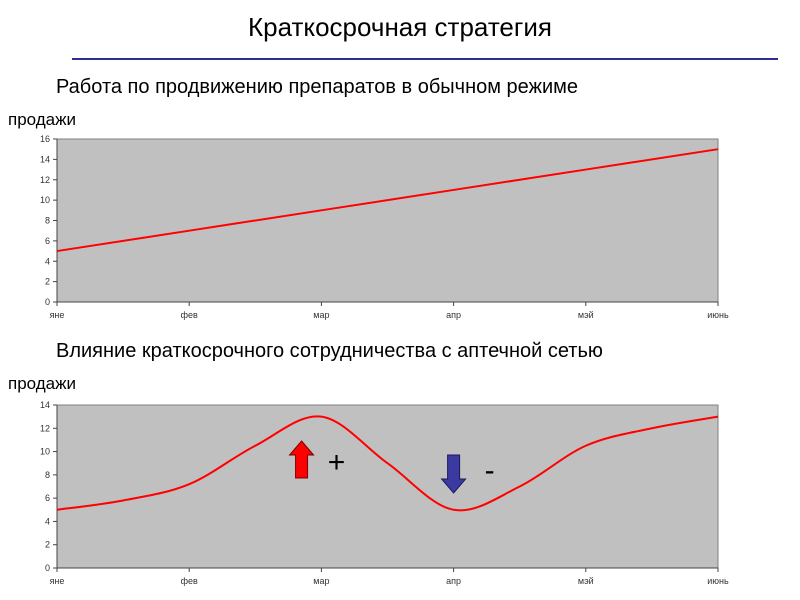 Image resolution: width=800 pixels, height=600 pixels. What do you see at coordinates (42, 383) in the screenshot?
I see `chart2-ylabel: продажи` at bounding box center [42, 383].